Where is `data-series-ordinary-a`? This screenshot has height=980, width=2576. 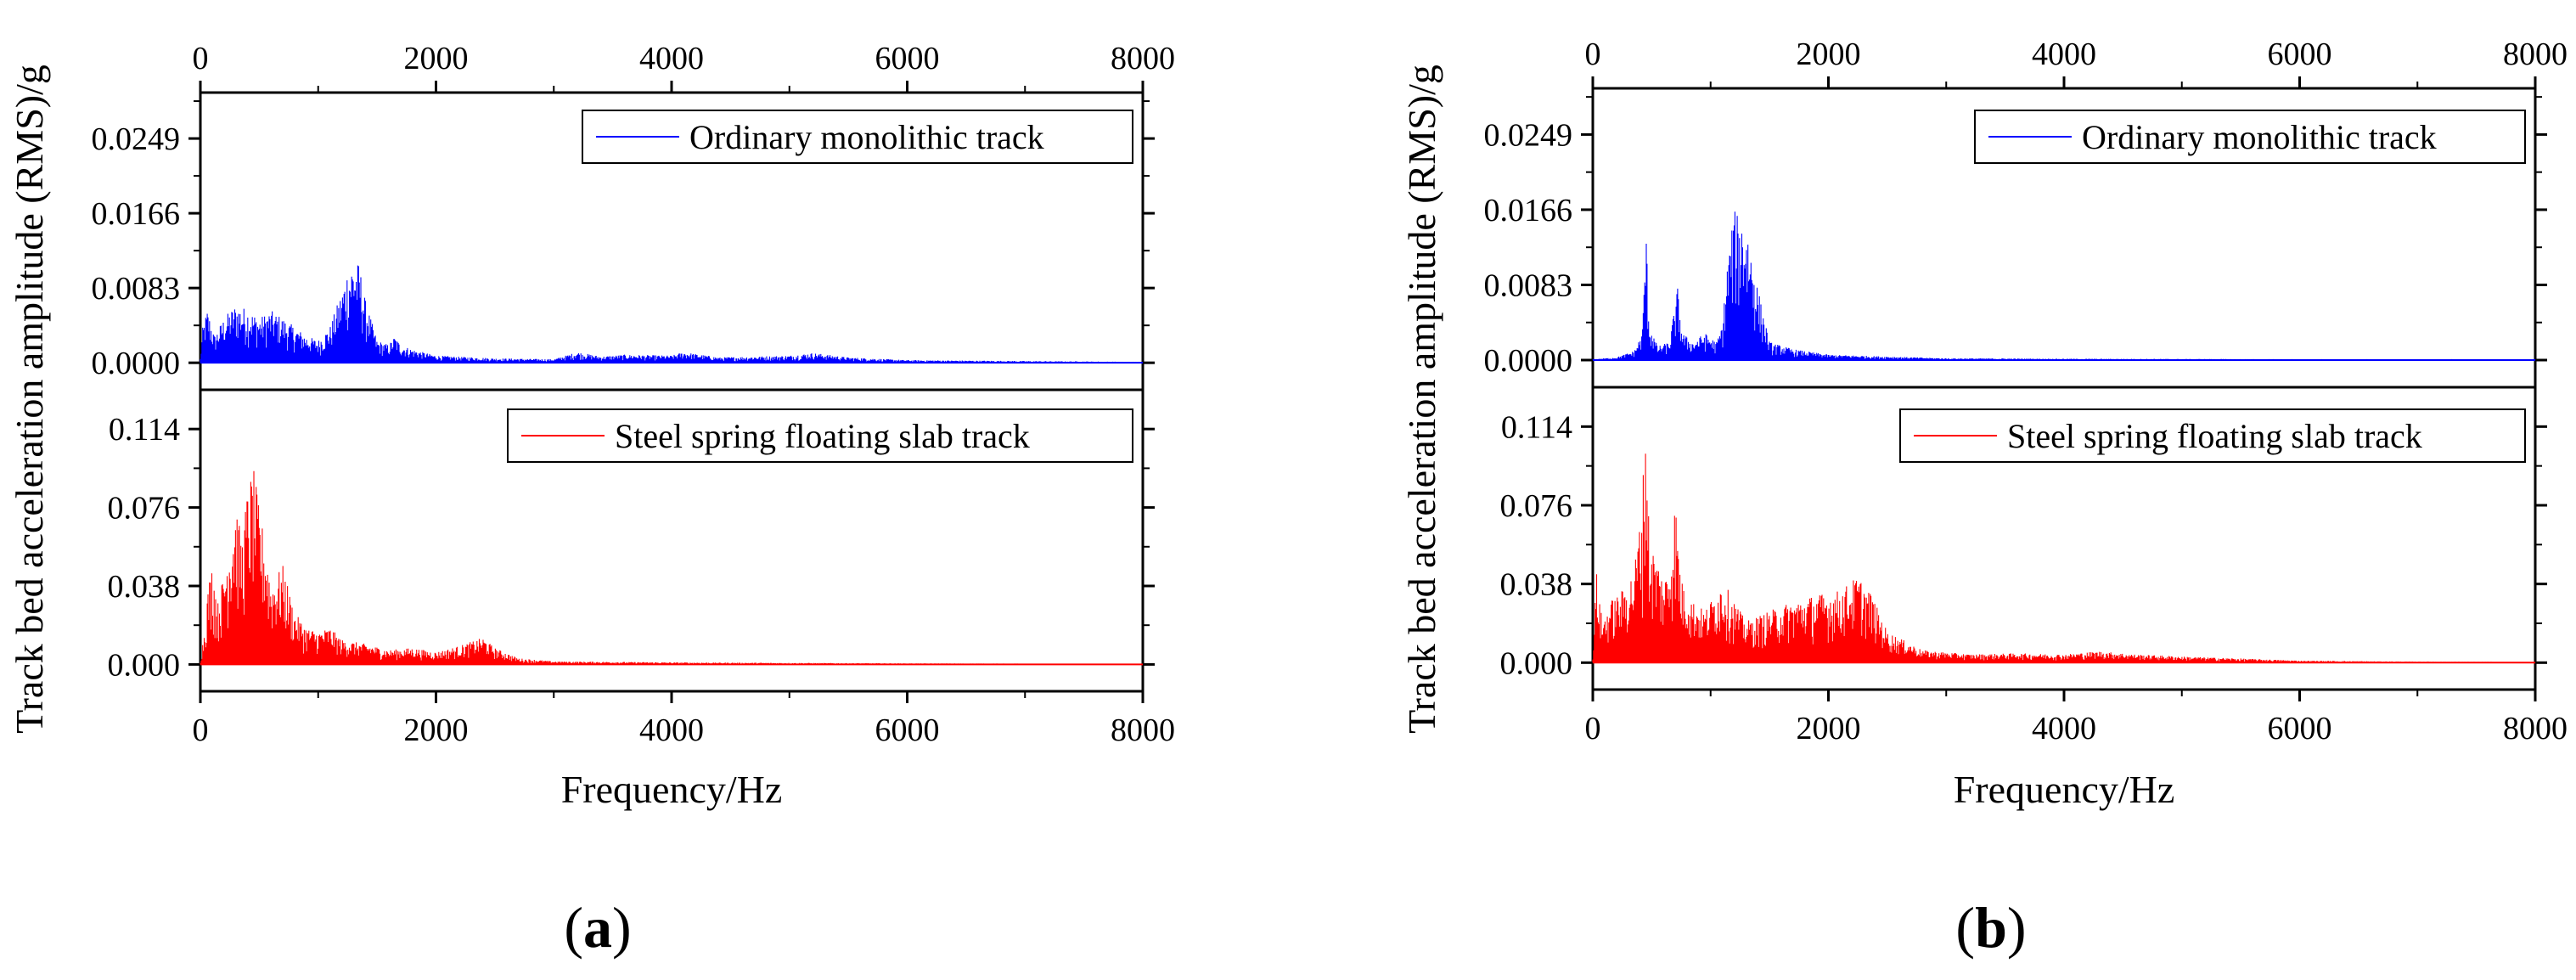 data-series-ordinary-a is located at coordinates (672, 314).